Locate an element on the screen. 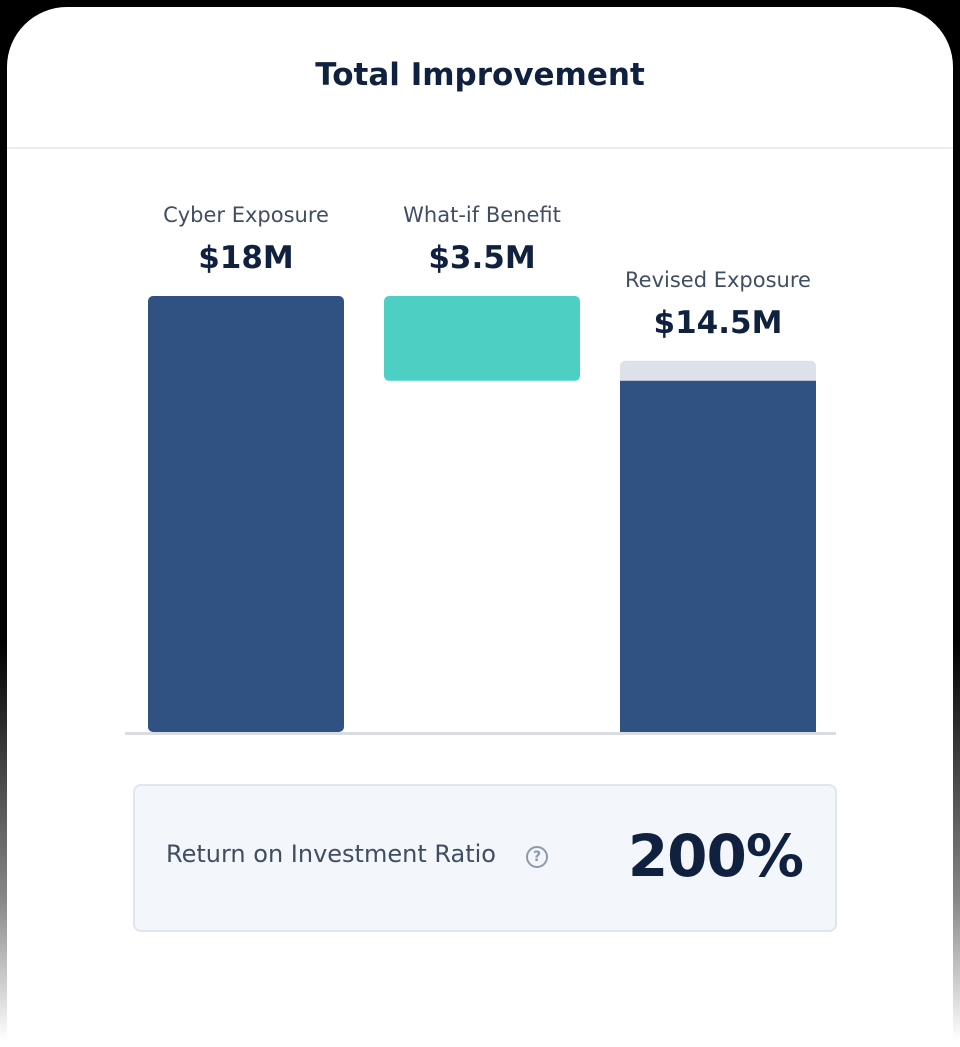 This screenshot has width=960, height=1047. bar-cyber-exposure is located at coordinates (246, 514).